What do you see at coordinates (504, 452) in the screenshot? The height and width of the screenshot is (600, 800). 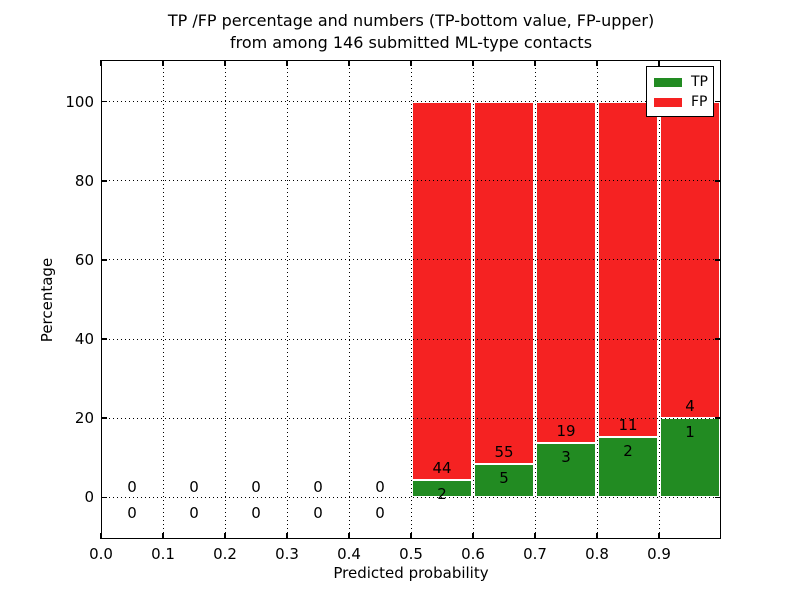 I see `fp-count-label: 55` at bounding box center [504, 452].